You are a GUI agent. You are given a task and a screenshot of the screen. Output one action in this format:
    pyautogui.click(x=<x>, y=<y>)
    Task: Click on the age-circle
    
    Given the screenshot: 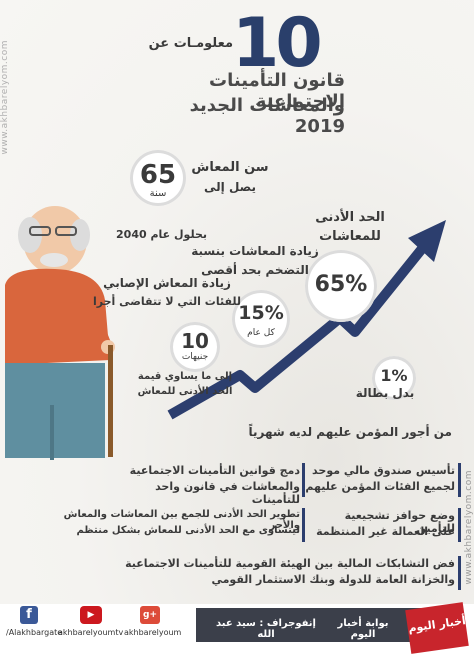 What is the action you would take?
    pyautogui.click(x=158, y=178)
    